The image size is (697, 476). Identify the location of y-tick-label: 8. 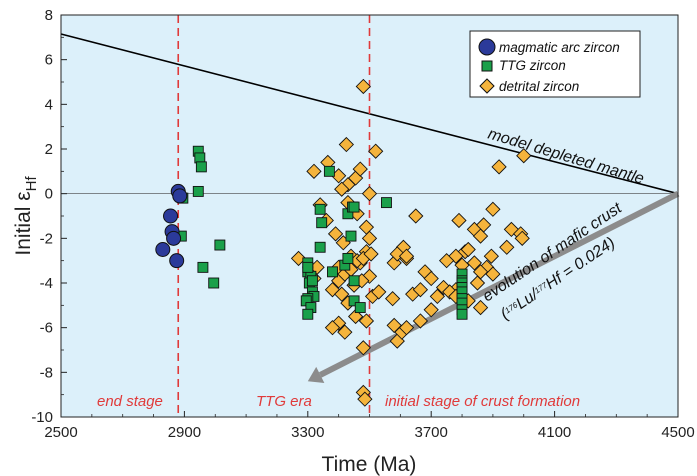
(49, 15).